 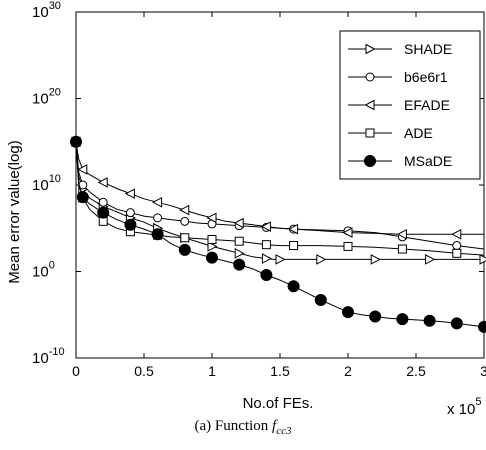 I want to click on x-tick-label: 0.5, so click(x=144, y=371).